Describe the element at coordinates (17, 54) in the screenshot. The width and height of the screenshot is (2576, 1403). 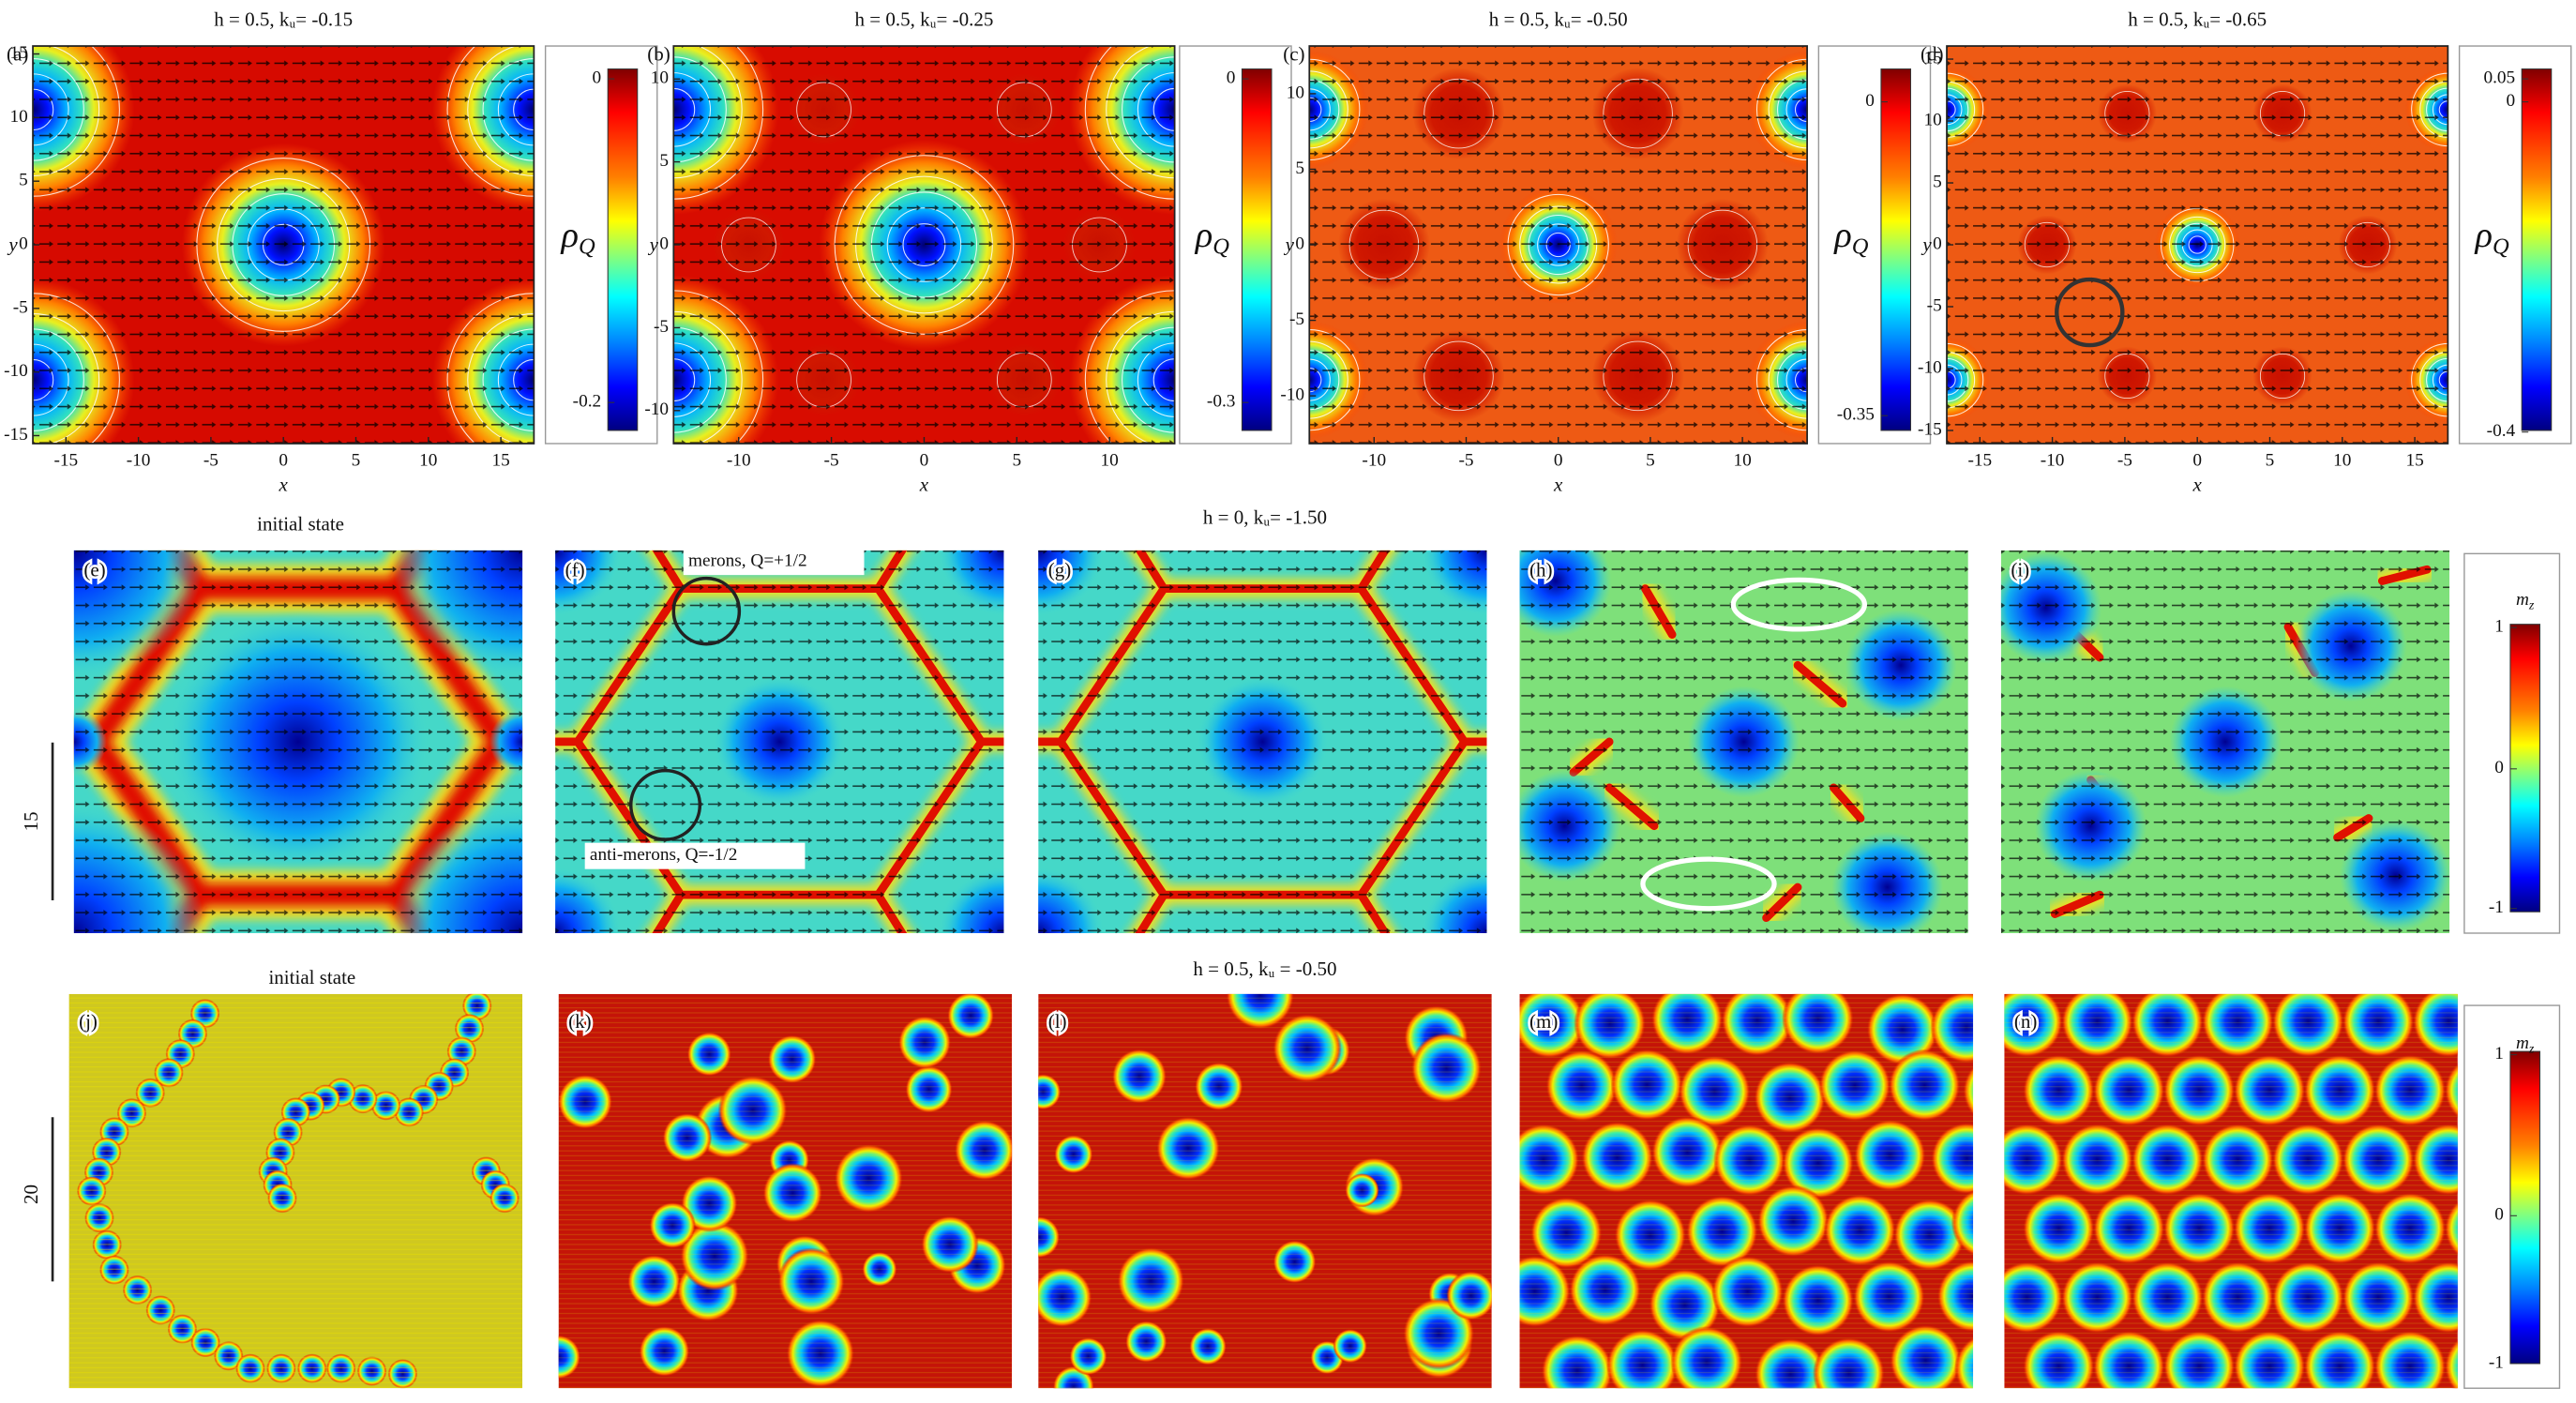
I see `panel-label: (a)` at that location.